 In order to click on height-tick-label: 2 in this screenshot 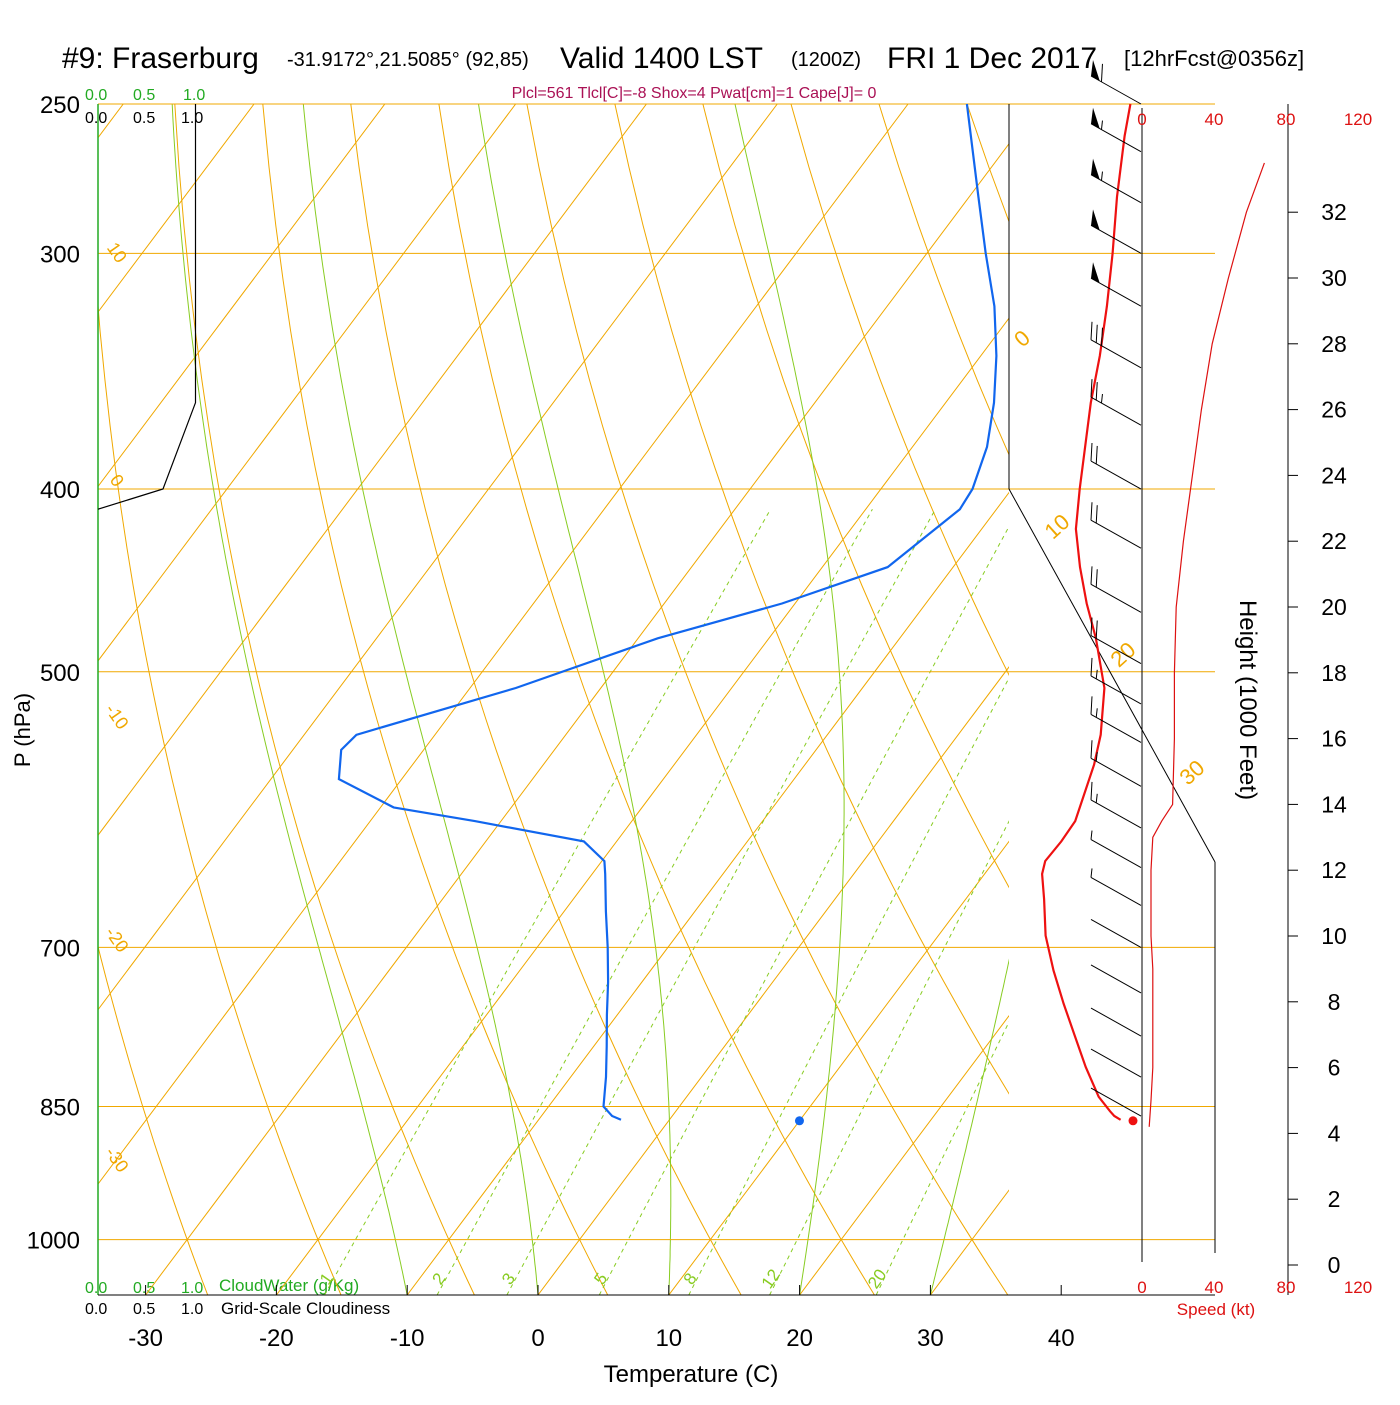, I will do `click(1334, 1199)`.